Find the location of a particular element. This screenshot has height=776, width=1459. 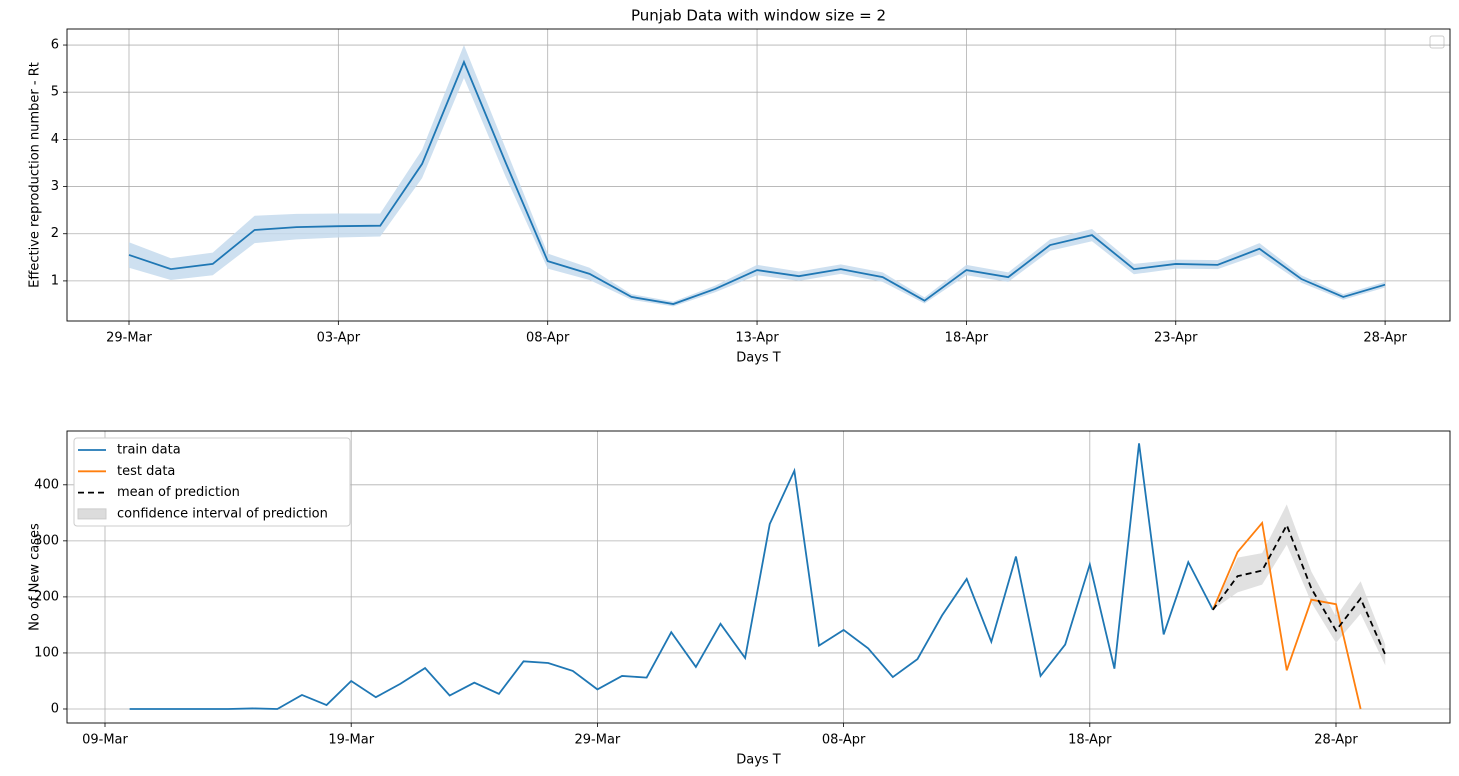

y-tick-label: 4 is located at coordinates (55, 139).